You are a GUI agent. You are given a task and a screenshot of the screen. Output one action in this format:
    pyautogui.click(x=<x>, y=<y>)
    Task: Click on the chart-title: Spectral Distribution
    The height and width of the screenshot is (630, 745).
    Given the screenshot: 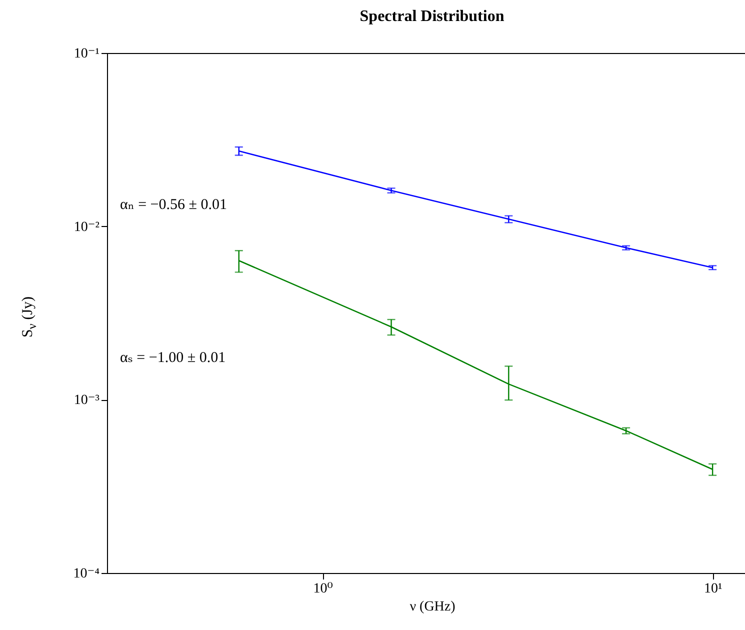 What is the action you would take?
    pyautogui.click(x=432, y=16)
    